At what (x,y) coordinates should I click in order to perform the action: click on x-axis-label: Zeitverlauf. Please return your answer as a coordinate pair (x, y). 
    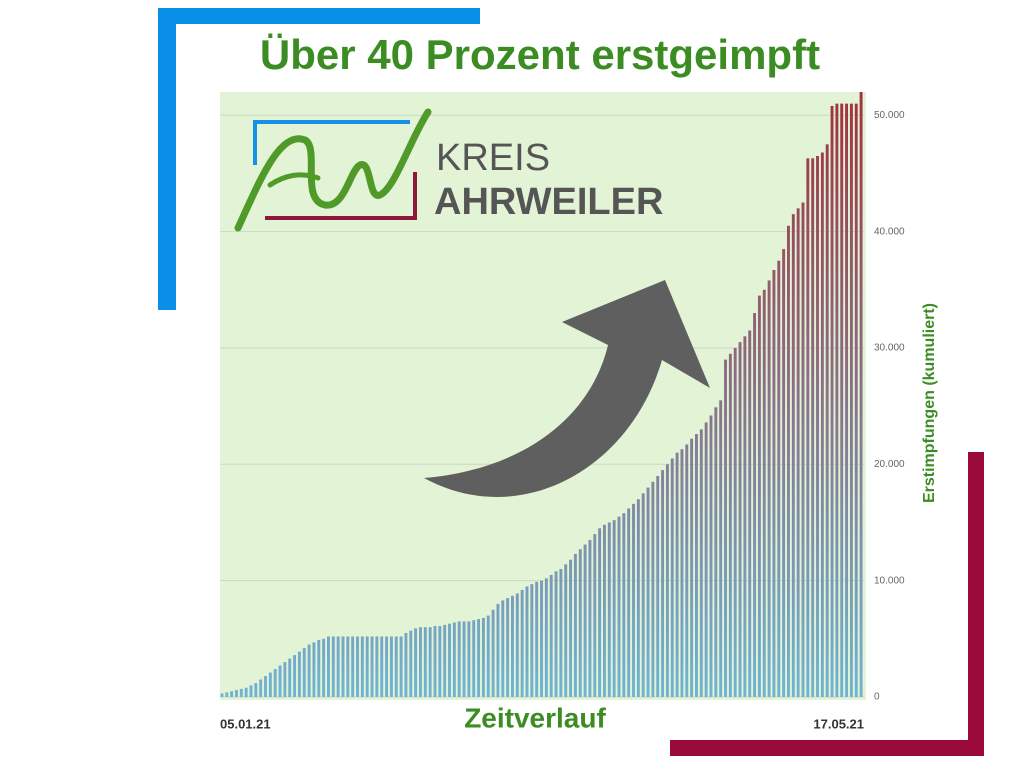
    Looking at the image, I should click on (535, 717).